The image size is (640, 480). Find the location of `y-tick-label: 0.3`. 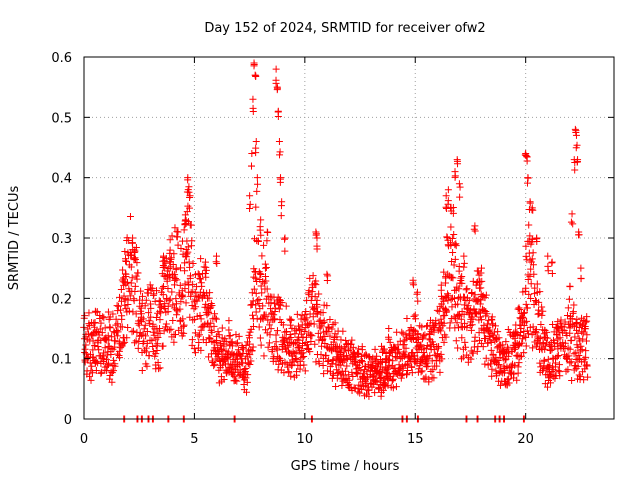

y-tick-label: 0.3 is located at coordinates (61, 239).